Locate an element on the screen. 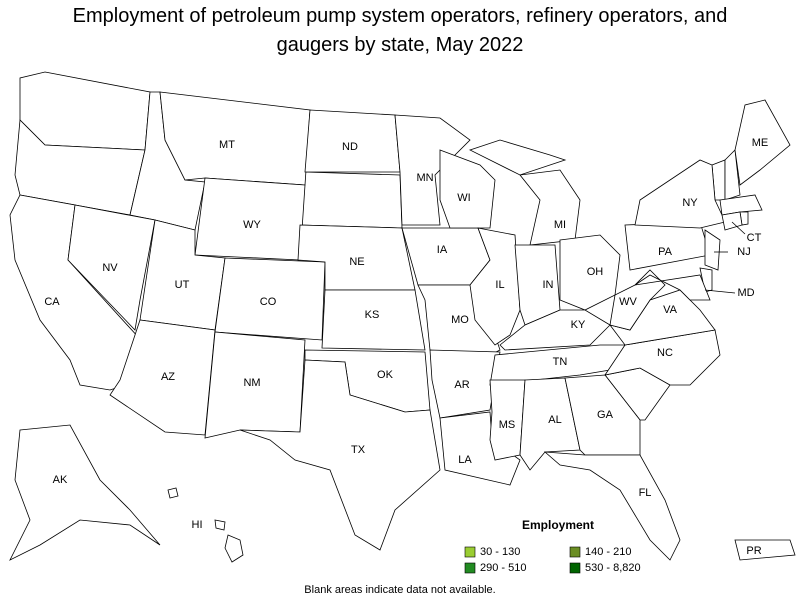 Image resolution: width=800 pixels, height=600 pixels. legend-label: 530 - 8,820 is located at coordinates (613, 568).